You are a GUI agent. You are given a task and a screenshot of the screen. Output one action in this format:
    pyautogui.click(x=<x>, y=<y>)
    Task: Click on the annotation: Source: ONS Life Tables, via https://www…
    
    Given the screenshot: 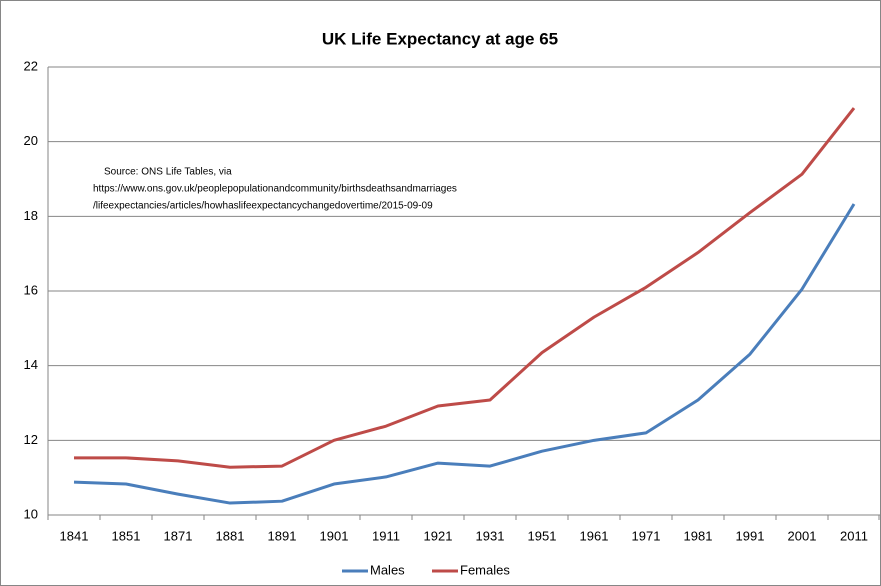 What is the action you would take?
    pyautogui.click(x=275, y=189)
    